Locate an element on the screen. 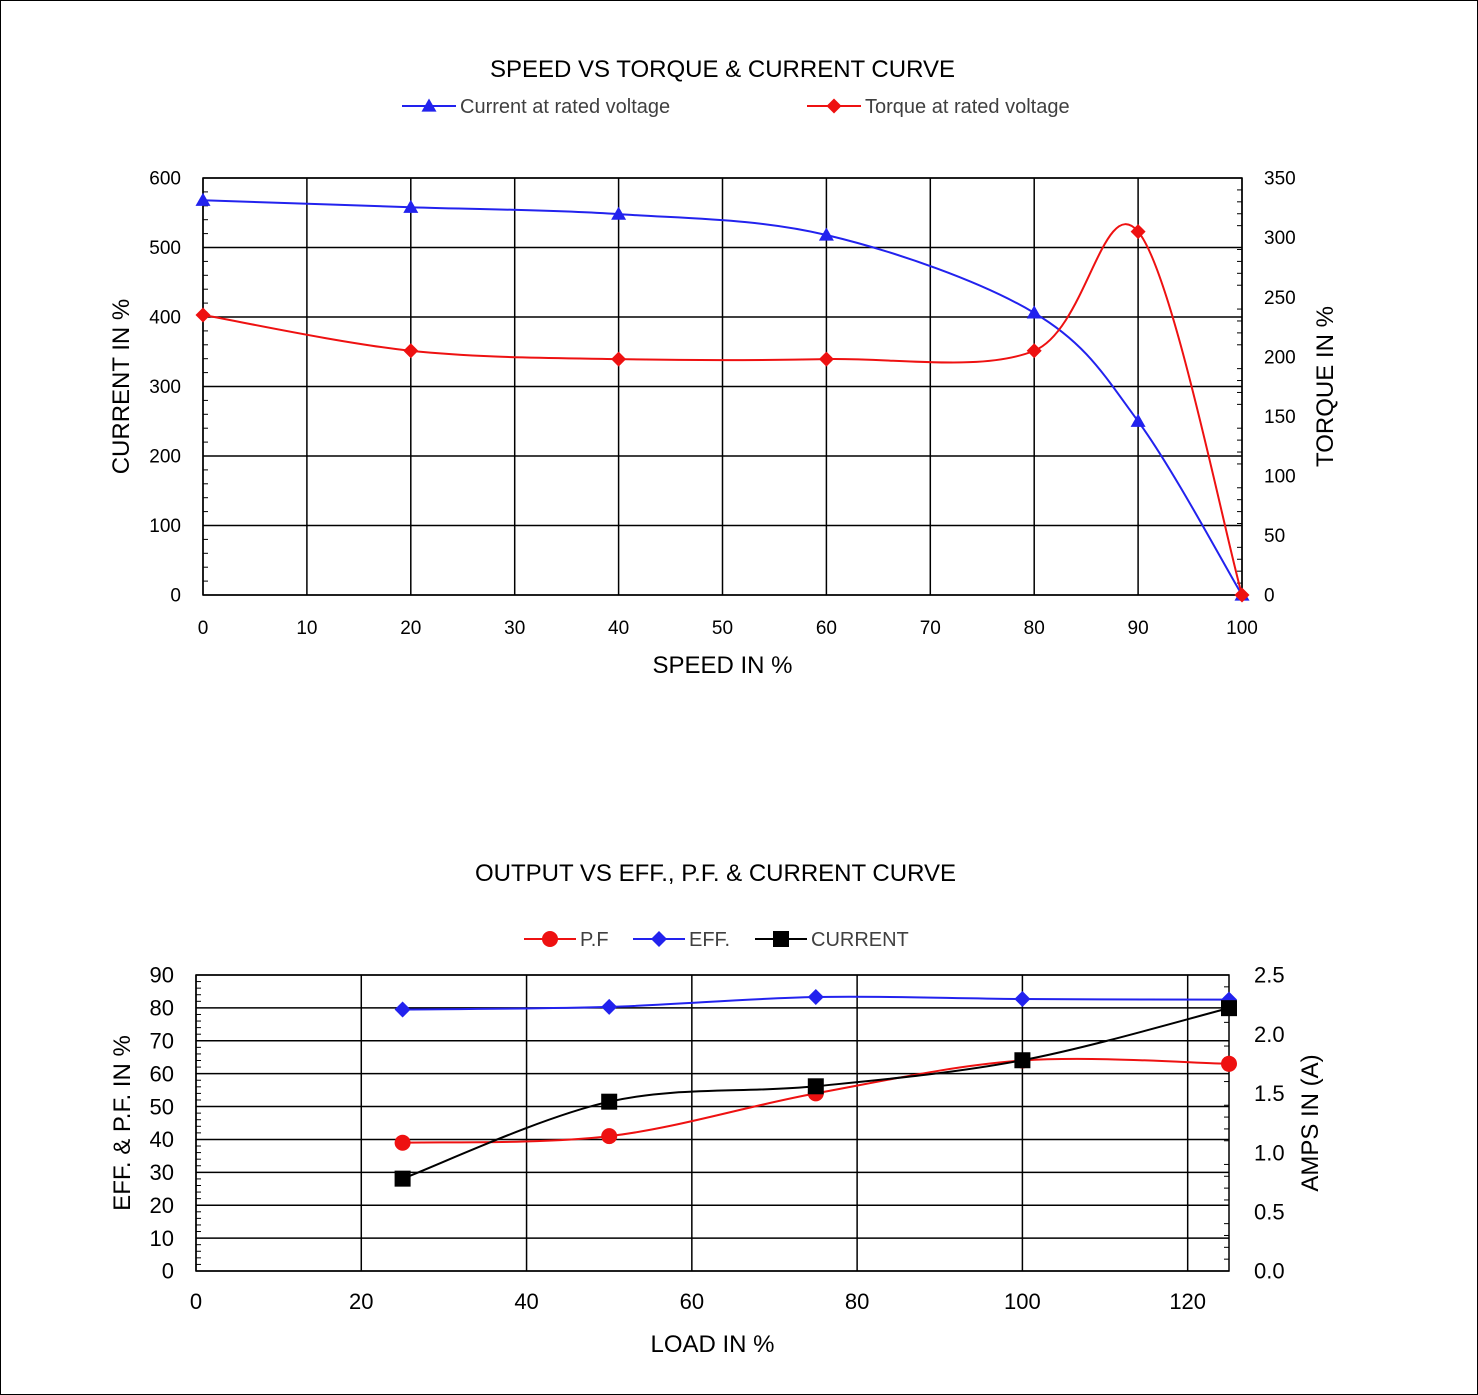 The image size is (1478, 1395). y2-tick-label: 1.0 is located at coordinates (1269, 1152).